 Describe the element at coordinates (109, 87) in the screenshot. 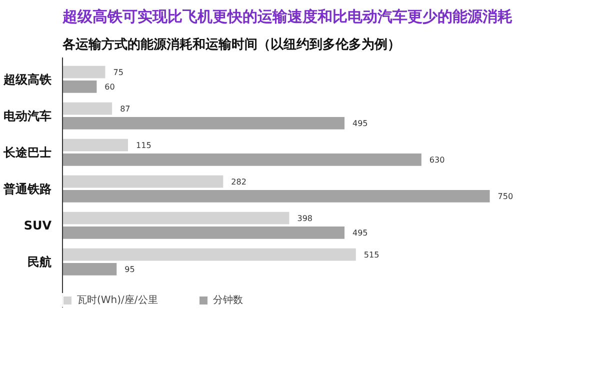

I see `data-label: 60` at that location.